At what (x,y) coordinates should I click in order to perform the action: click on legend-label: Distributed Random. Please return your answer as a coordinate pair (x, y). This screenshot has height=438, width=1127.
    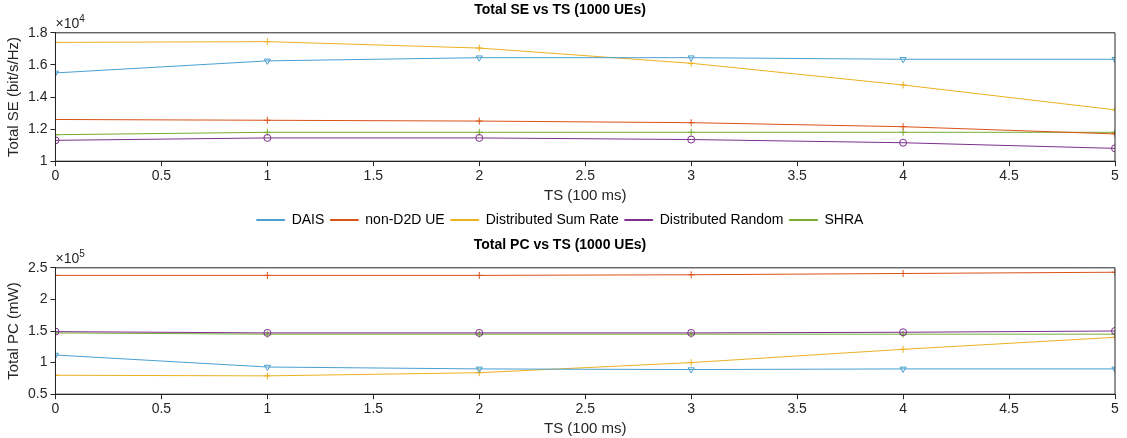
    Looking at the image, I should click on (721, 218).